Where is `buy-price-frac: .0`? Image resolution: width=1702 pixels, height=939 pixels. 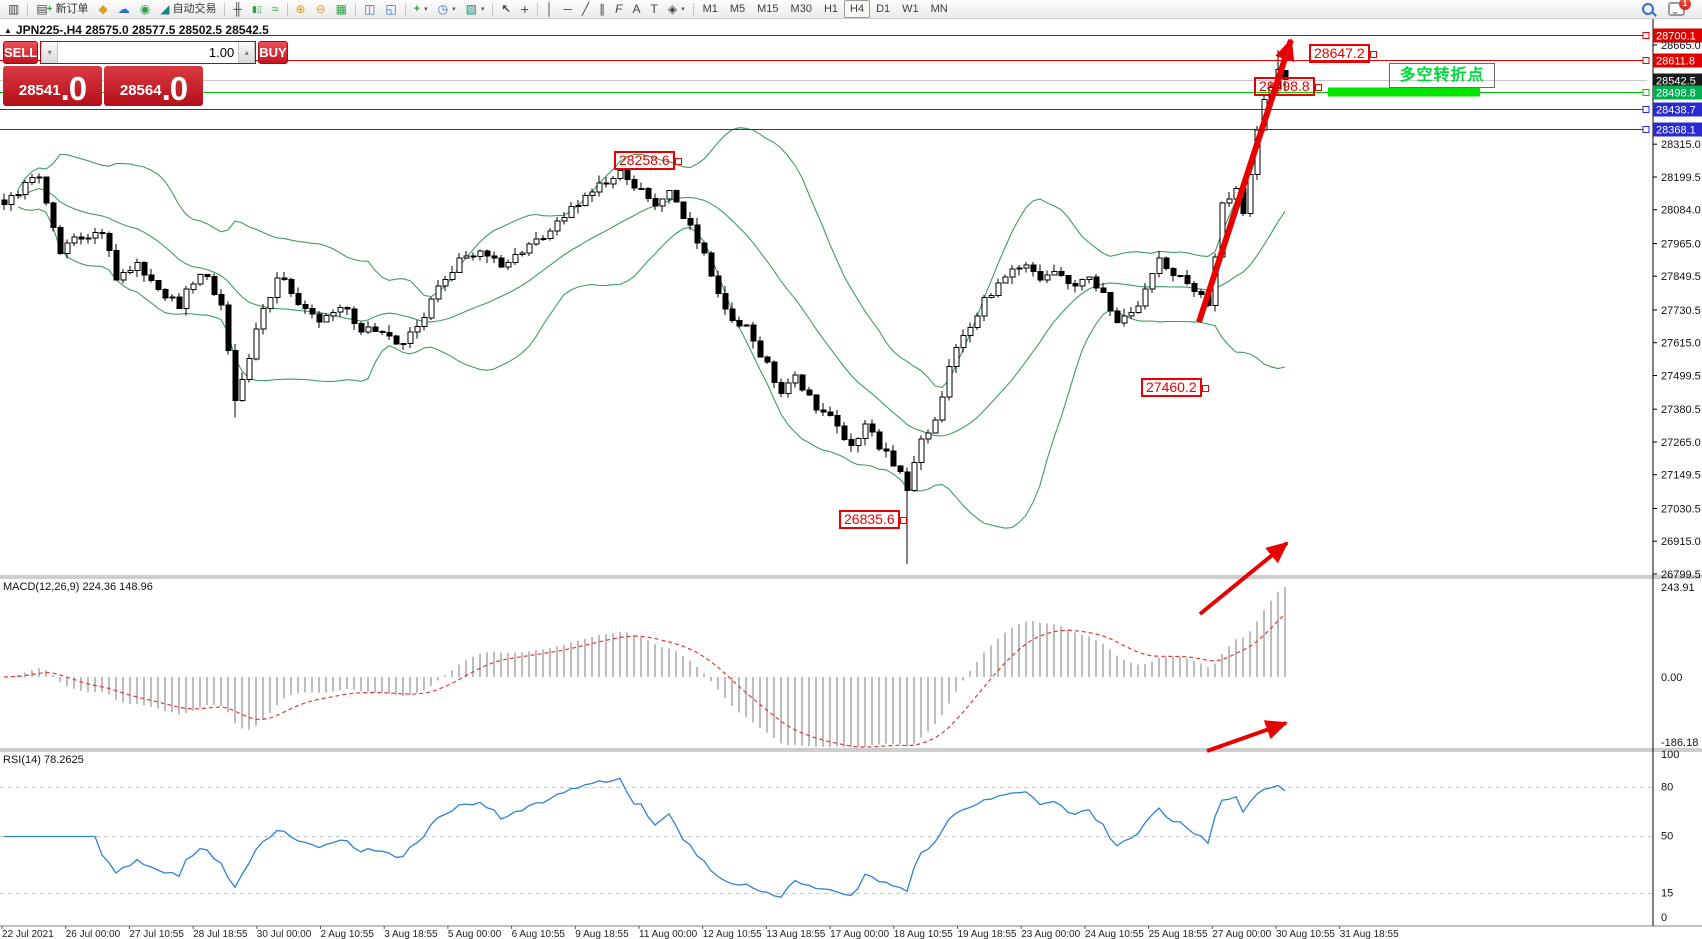
buy-price-frac: .0 is located at coordinates (175, 88).